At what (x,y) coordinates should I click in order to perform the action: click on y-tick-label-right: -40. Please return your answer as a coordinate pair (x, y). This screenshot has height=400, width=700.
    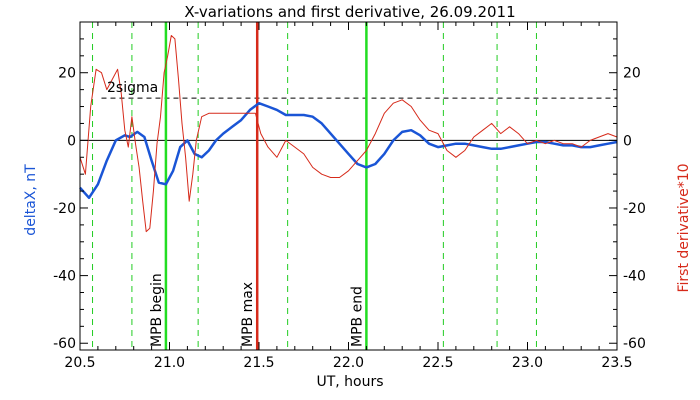
    Looking at the image, I should click on (634, 277).